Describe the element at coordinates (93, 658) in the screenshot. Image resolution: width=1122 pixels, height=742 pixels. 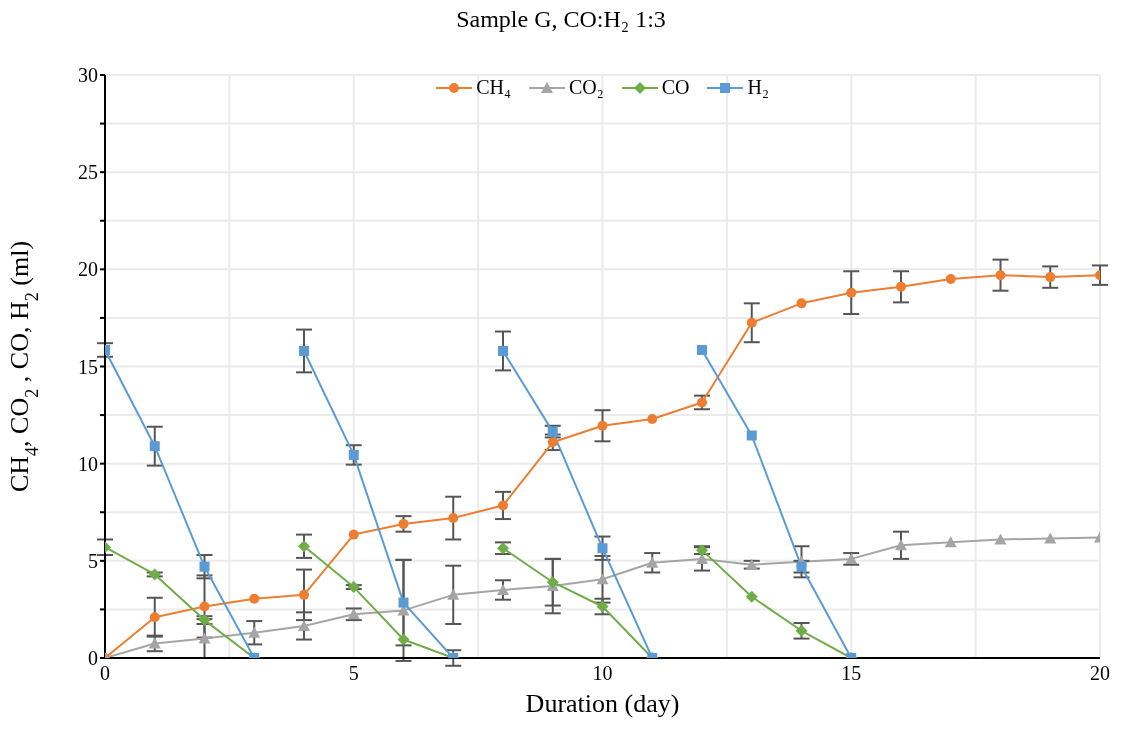
I see `y-tick-label: 0` at that location.